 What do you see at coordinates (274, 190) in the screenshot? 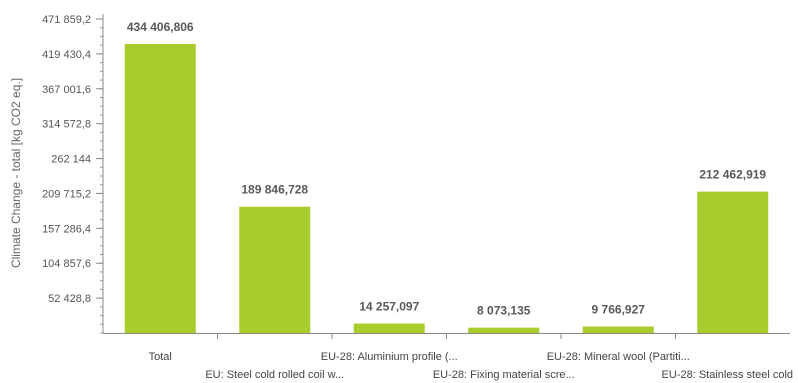
I see `data-label: 189 846,728` at bounding box center [274, 190].